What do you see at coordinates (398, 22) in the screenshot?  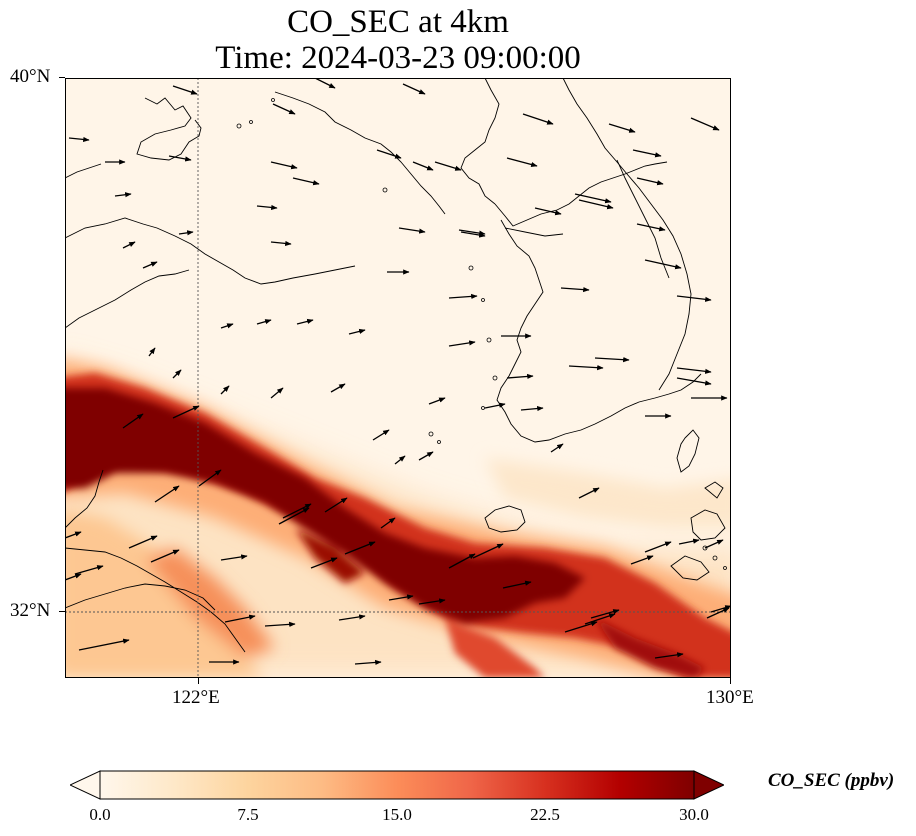 I see `map-title-line-1: CO_SEC at 4km` at bounding box center [398, 22].